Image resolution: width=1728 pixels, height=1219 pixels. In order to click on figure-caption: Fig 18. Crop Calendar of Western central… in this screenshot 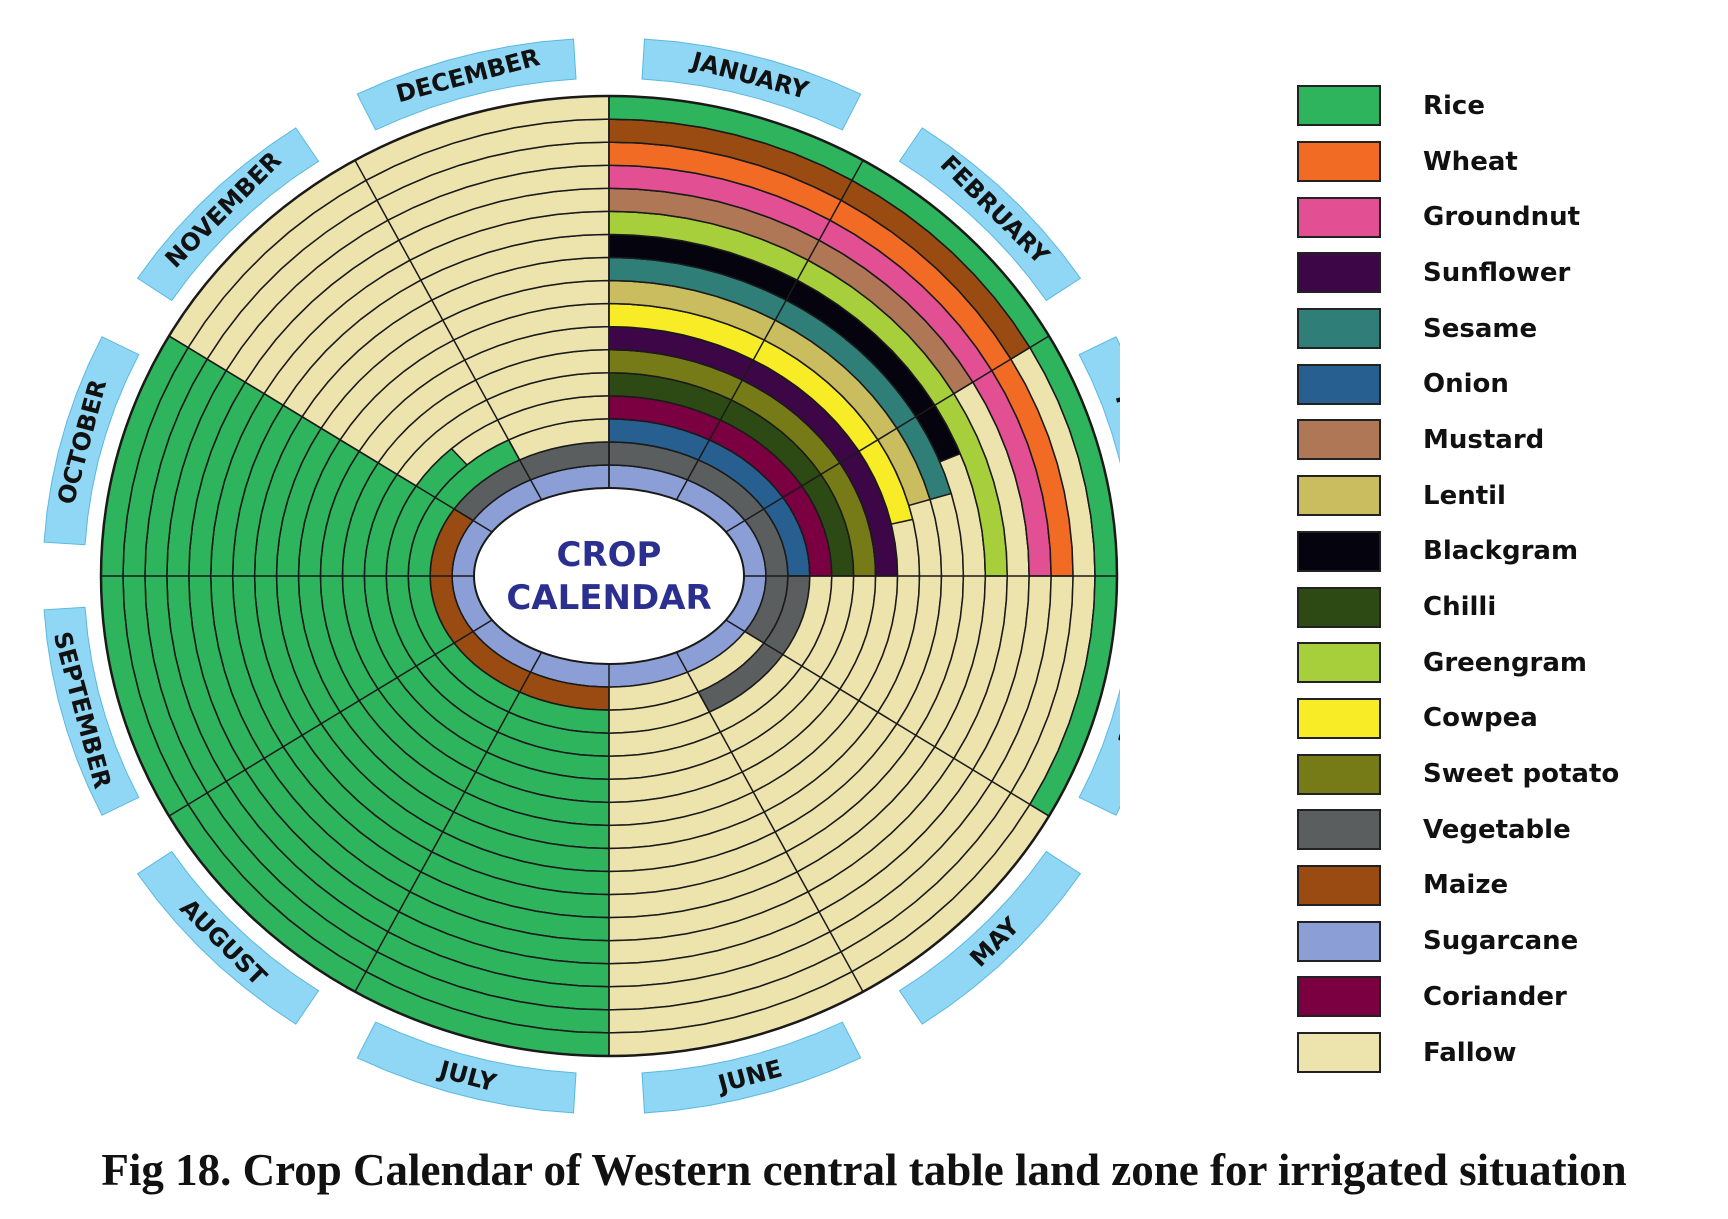, I will do `click(864, 1170)`.